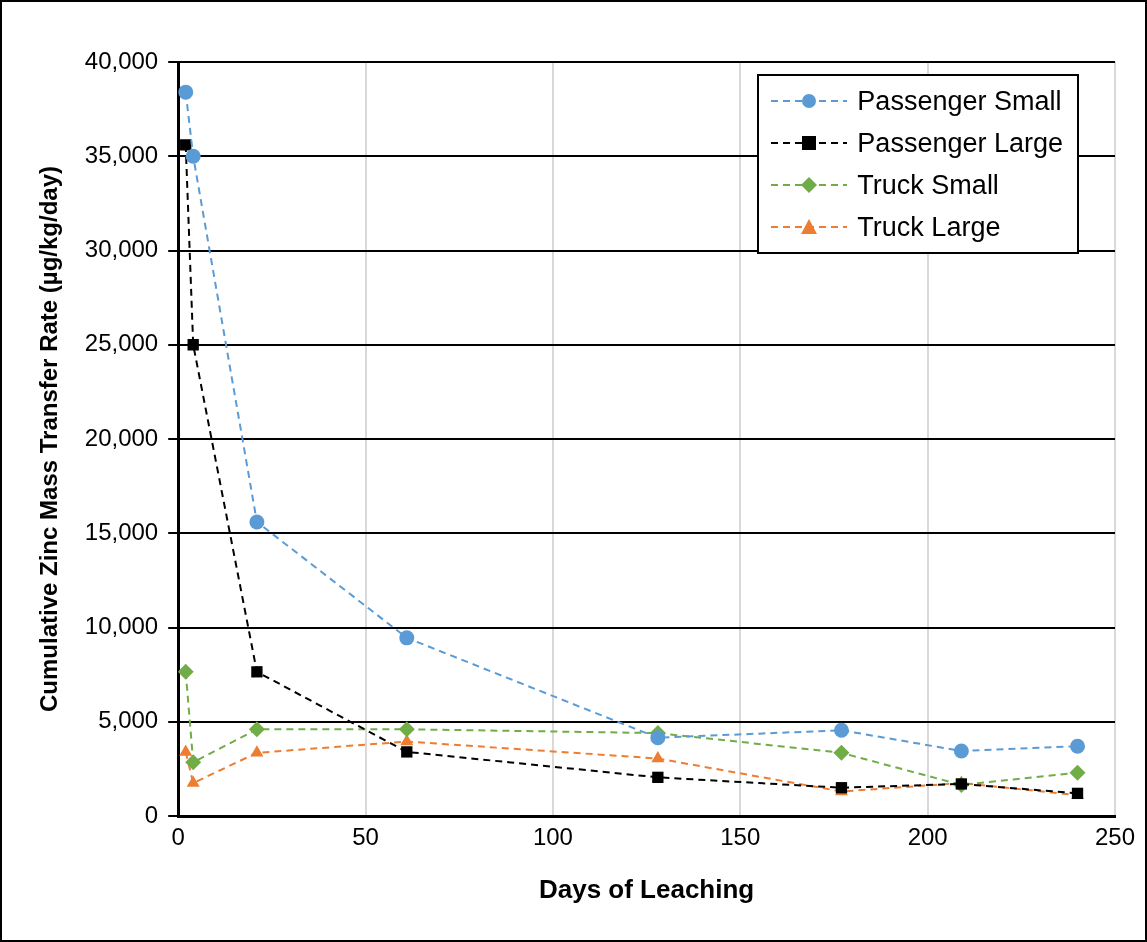 This screenshot has height=942, width=1147. Describe the element at coordinates (927, 837) in the screenshot. I see `x-tick-label: 200` at that location.